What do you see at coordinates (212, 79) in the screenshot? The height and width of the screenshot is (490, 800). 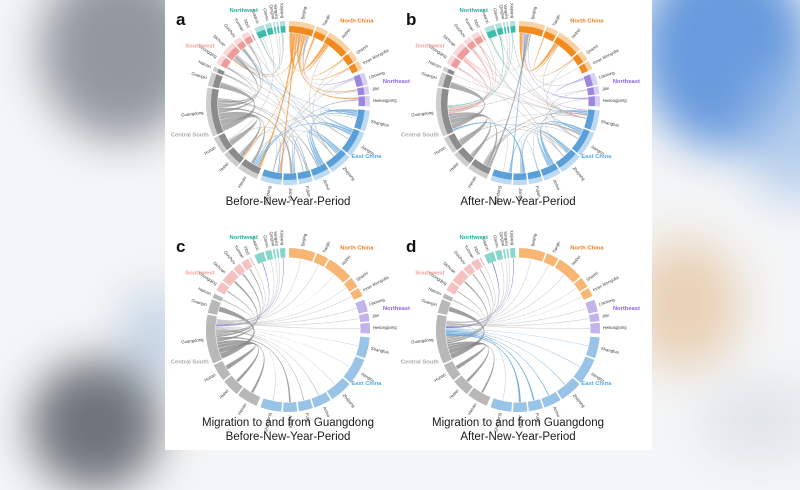 I see `region-band-Guangxi` at bounding box center [212, 79].